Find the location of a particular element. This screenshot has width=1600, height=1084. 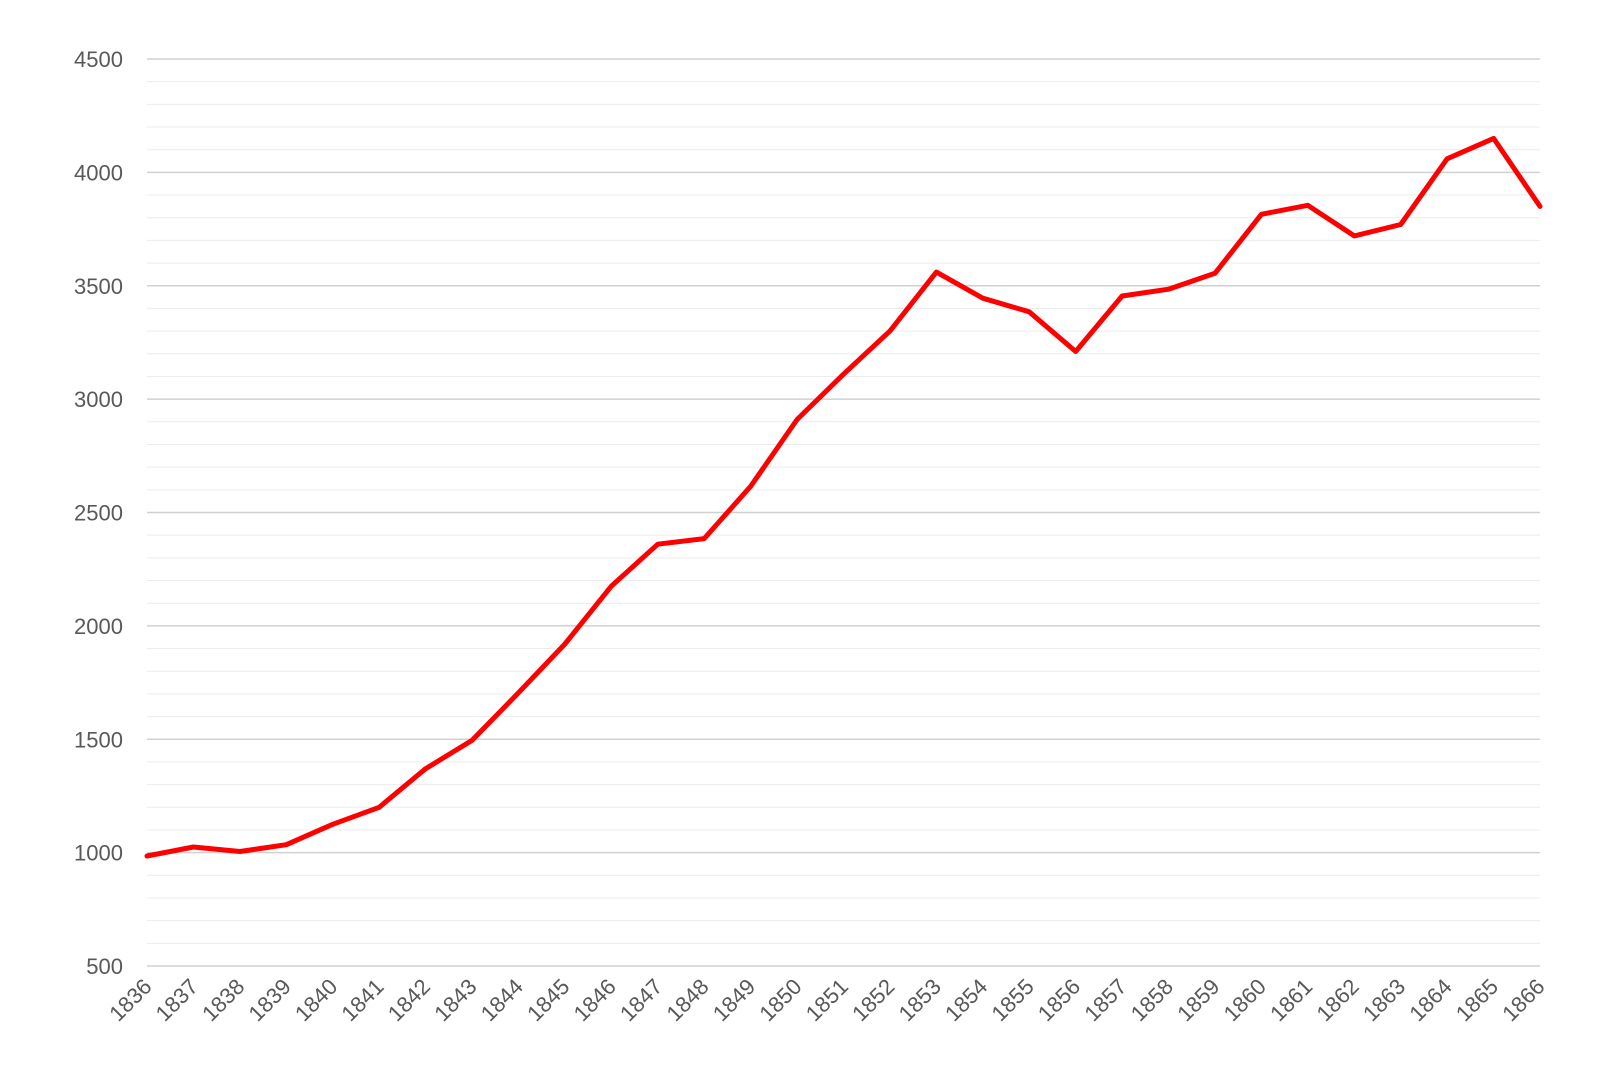

y-tick-label: 2500 is located at coordinates (98, 513).